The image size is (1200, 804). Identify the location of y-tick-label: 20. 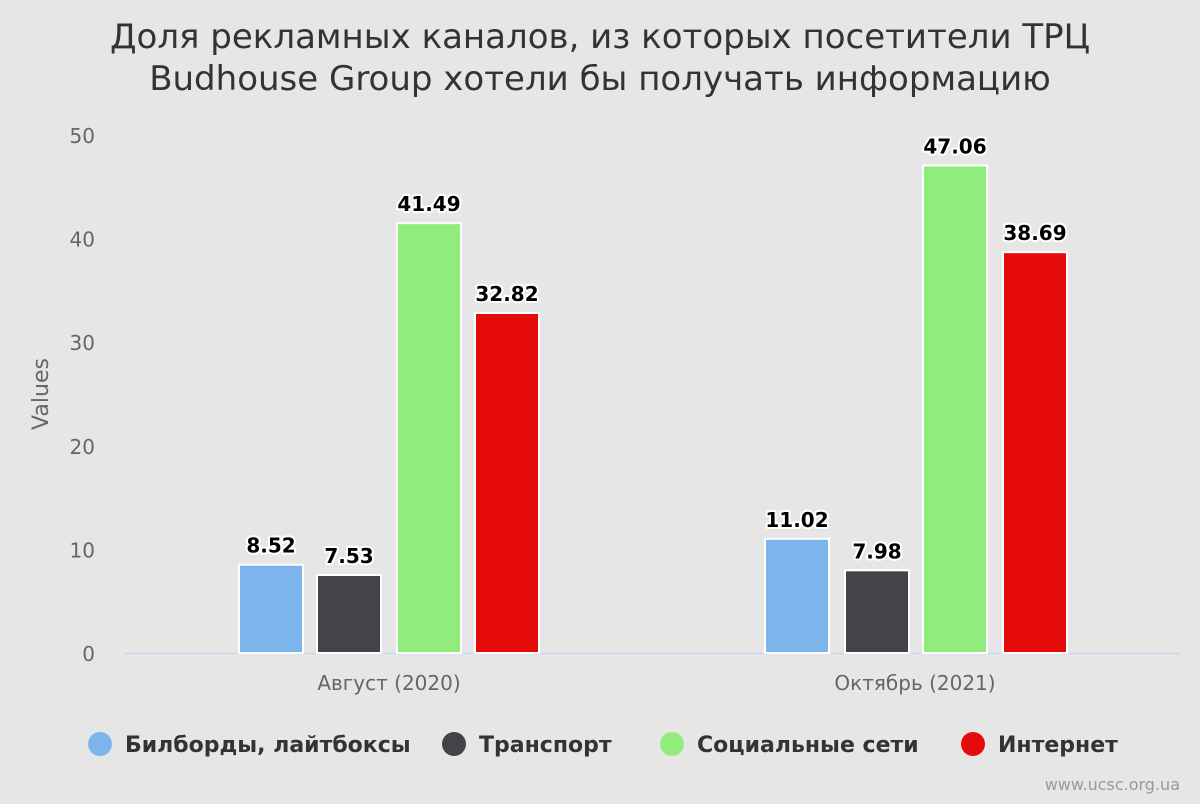
(82, 447).